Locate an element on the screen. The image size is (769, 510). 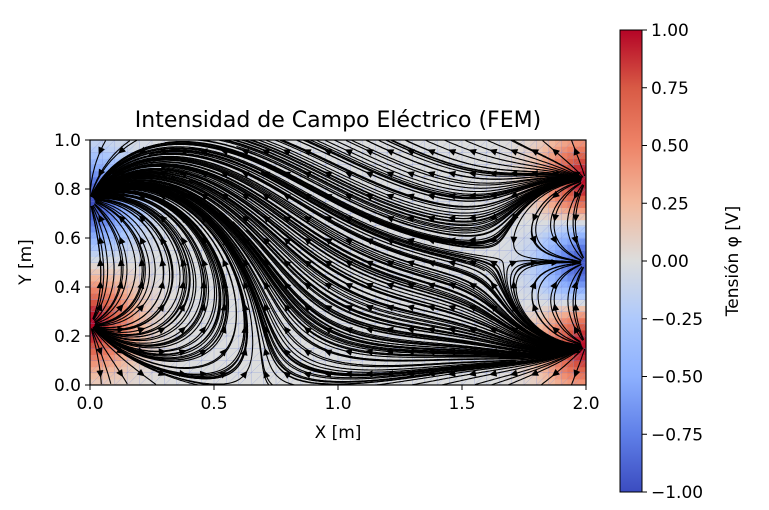
colorbar is located at coordinates (631, 261).